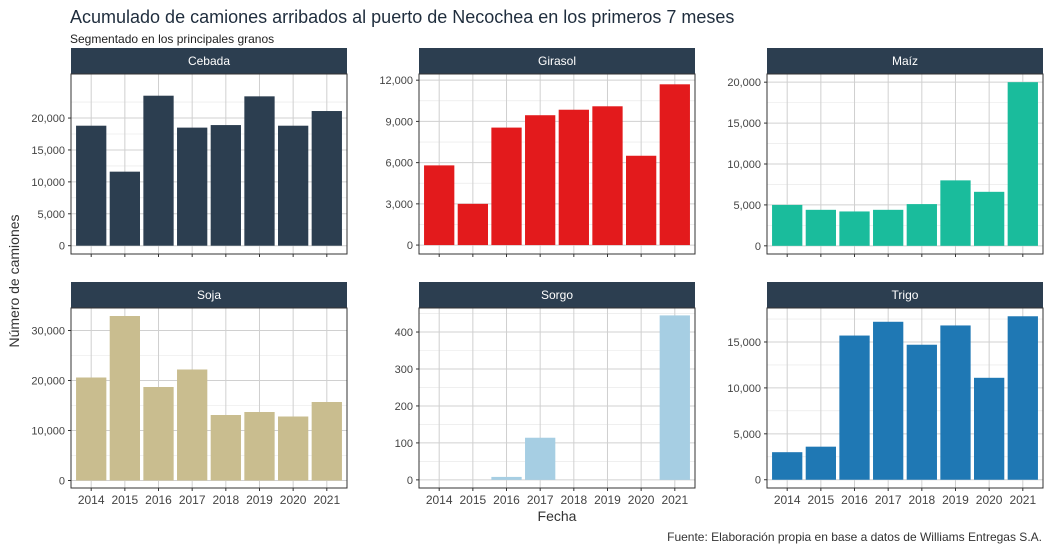 The image size is (1050, 550). I want to click on bar-cebada-2016, so click(158, 170).